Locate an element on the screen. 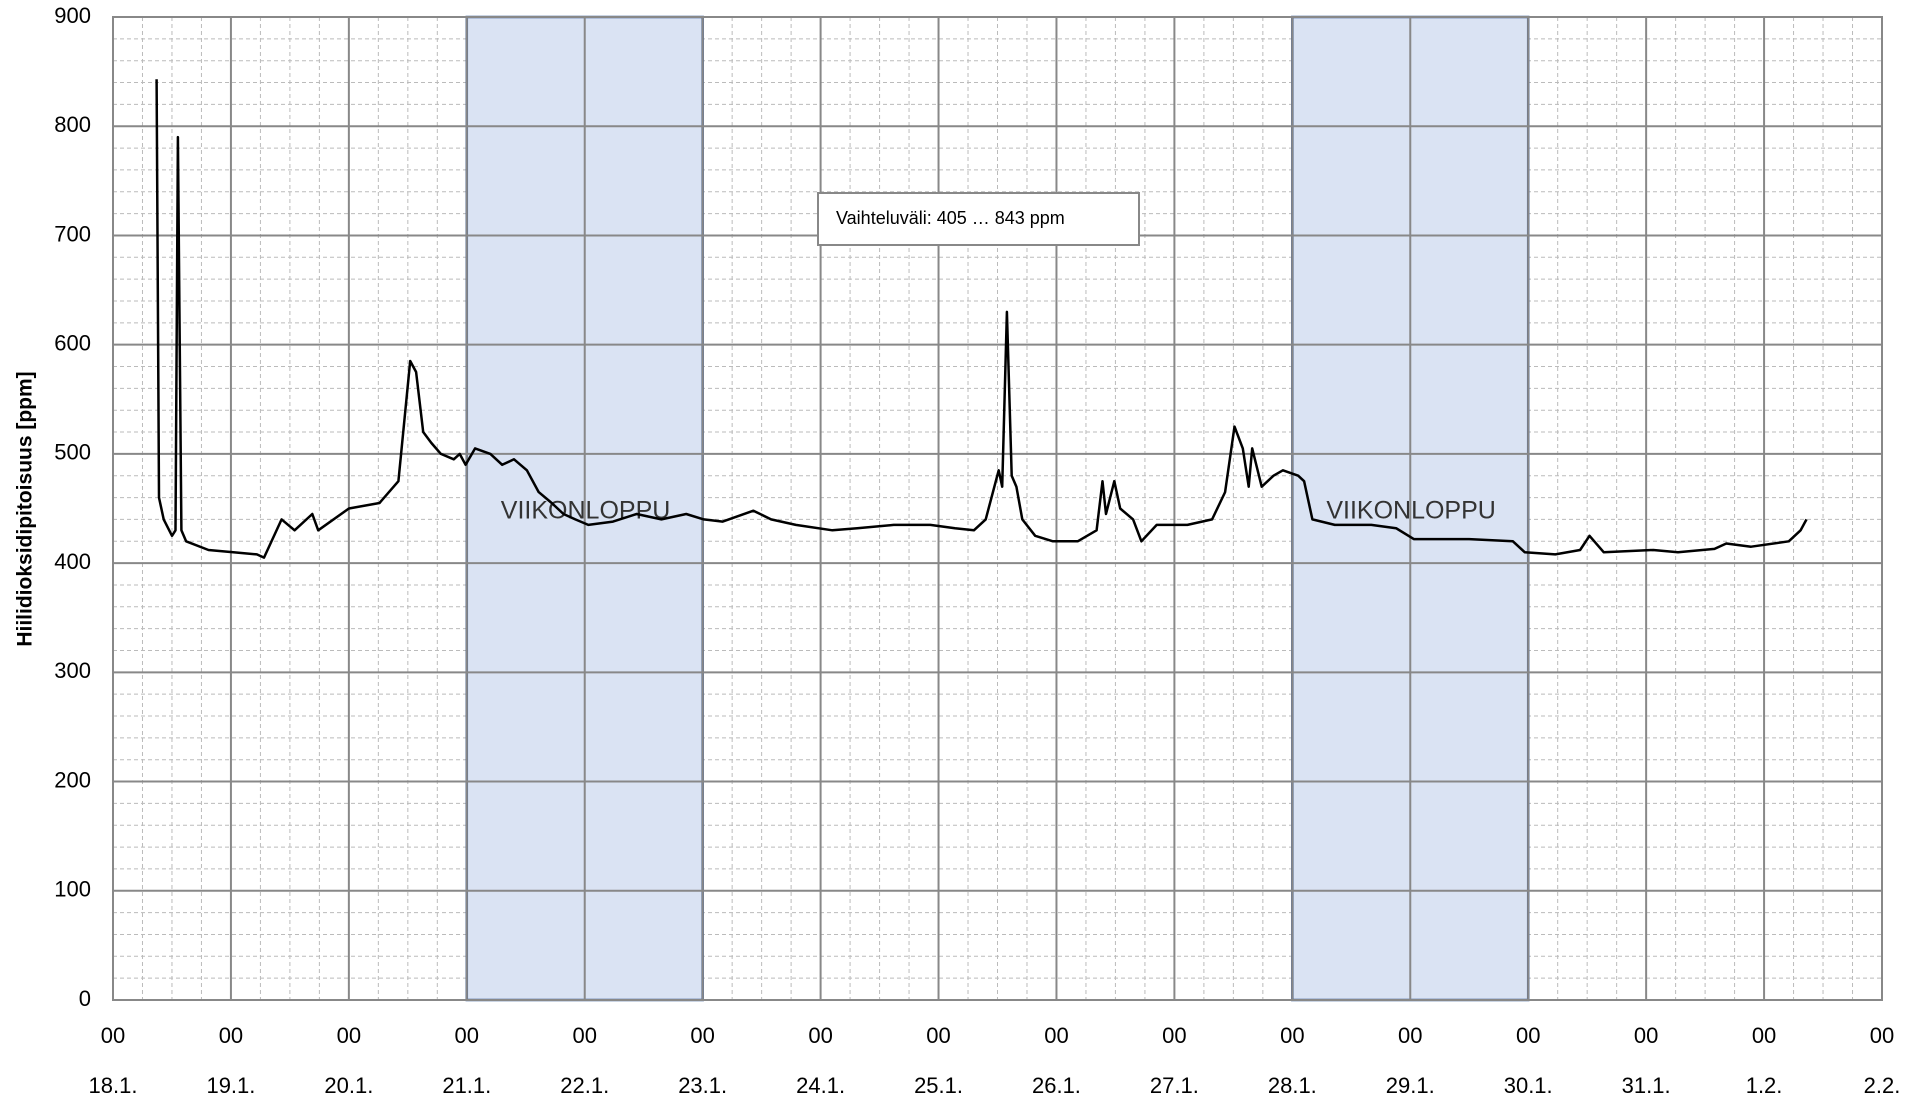  y-tick-label: 100 is located at coordinates (72, 889).